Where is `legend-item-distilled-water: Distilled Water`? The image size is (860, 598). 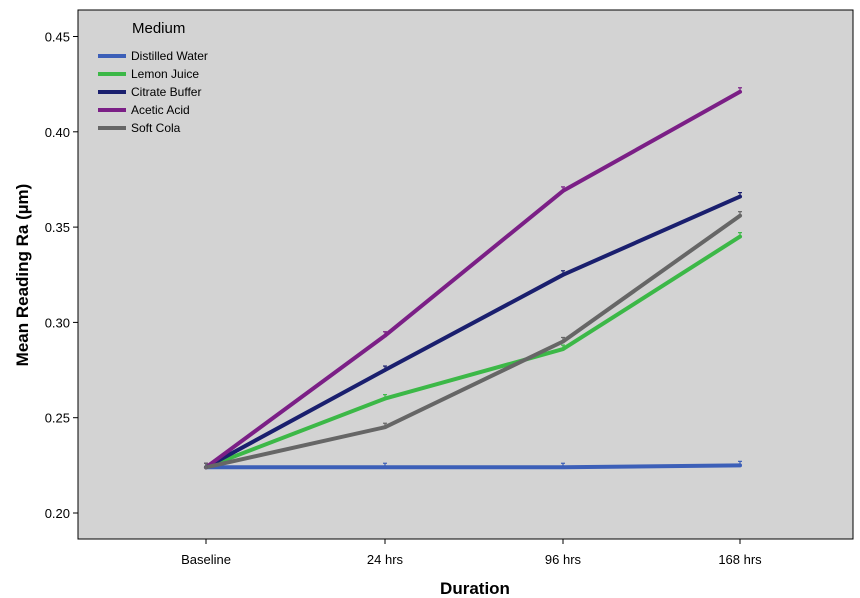 legend-item-distilled-water: Distilled Water is located at coordinates (153, 56).